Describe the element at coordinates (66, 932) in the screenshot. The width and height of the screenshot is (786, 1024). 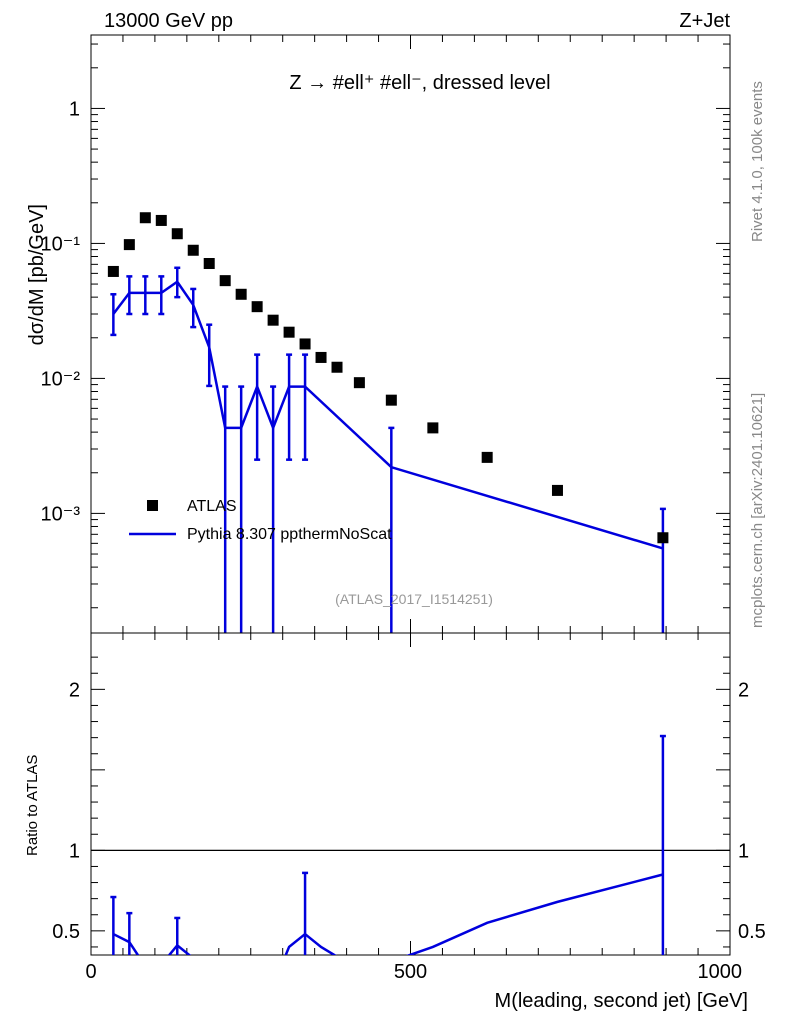
I see `ratio-y-tick-label-left: 0.5` at that location.